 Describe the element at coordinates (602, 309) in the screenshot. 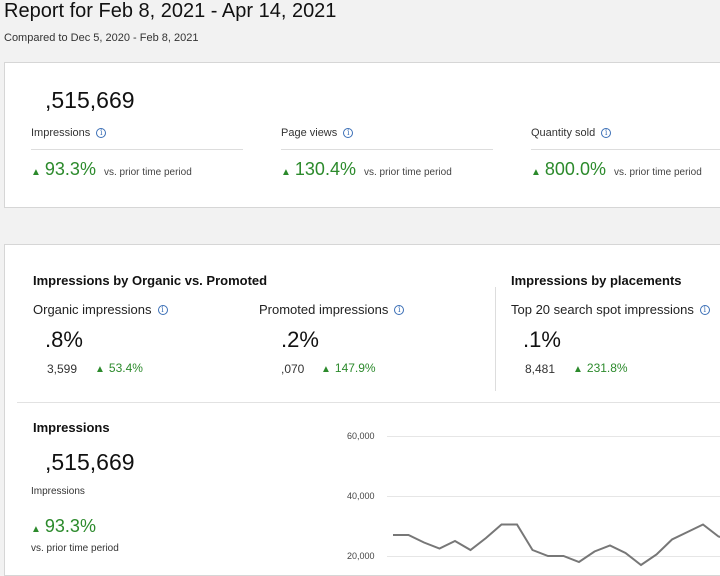

I see `top20-label-text: Top 20 search spot impressions` at that location.